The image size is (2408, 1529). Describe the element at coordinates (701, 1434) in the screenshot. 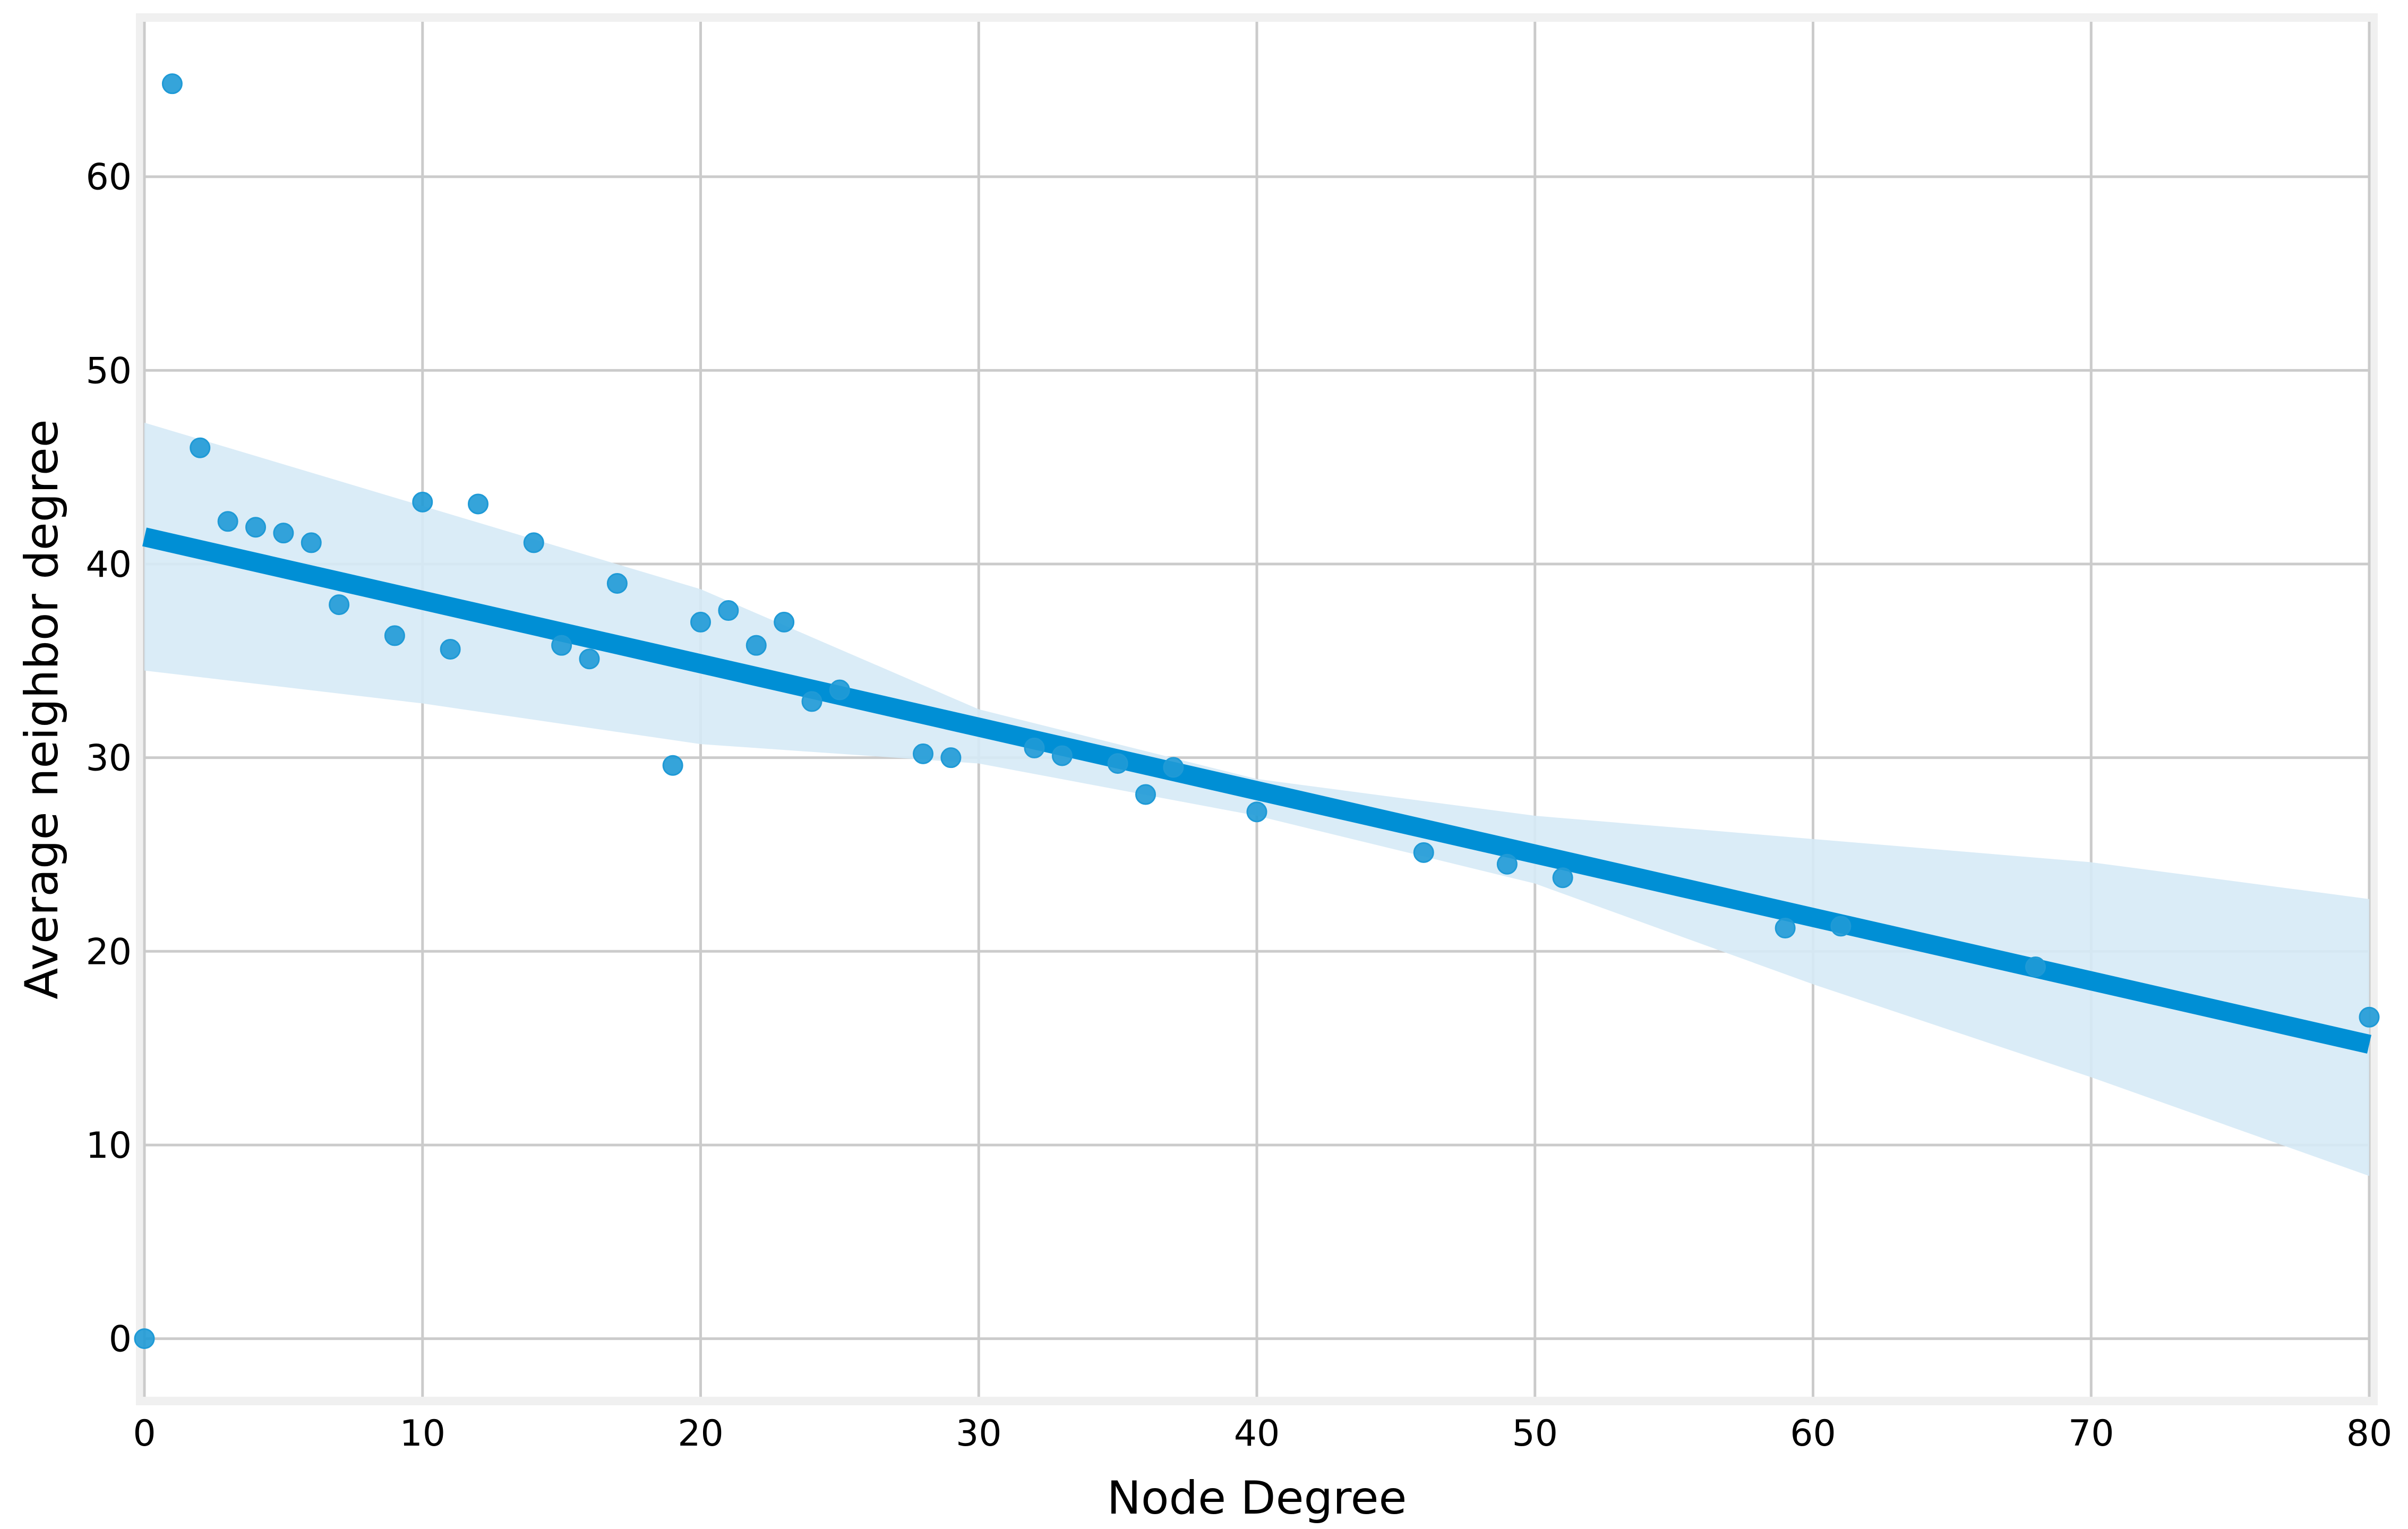

I see `x-tick-label: 20` at that location.